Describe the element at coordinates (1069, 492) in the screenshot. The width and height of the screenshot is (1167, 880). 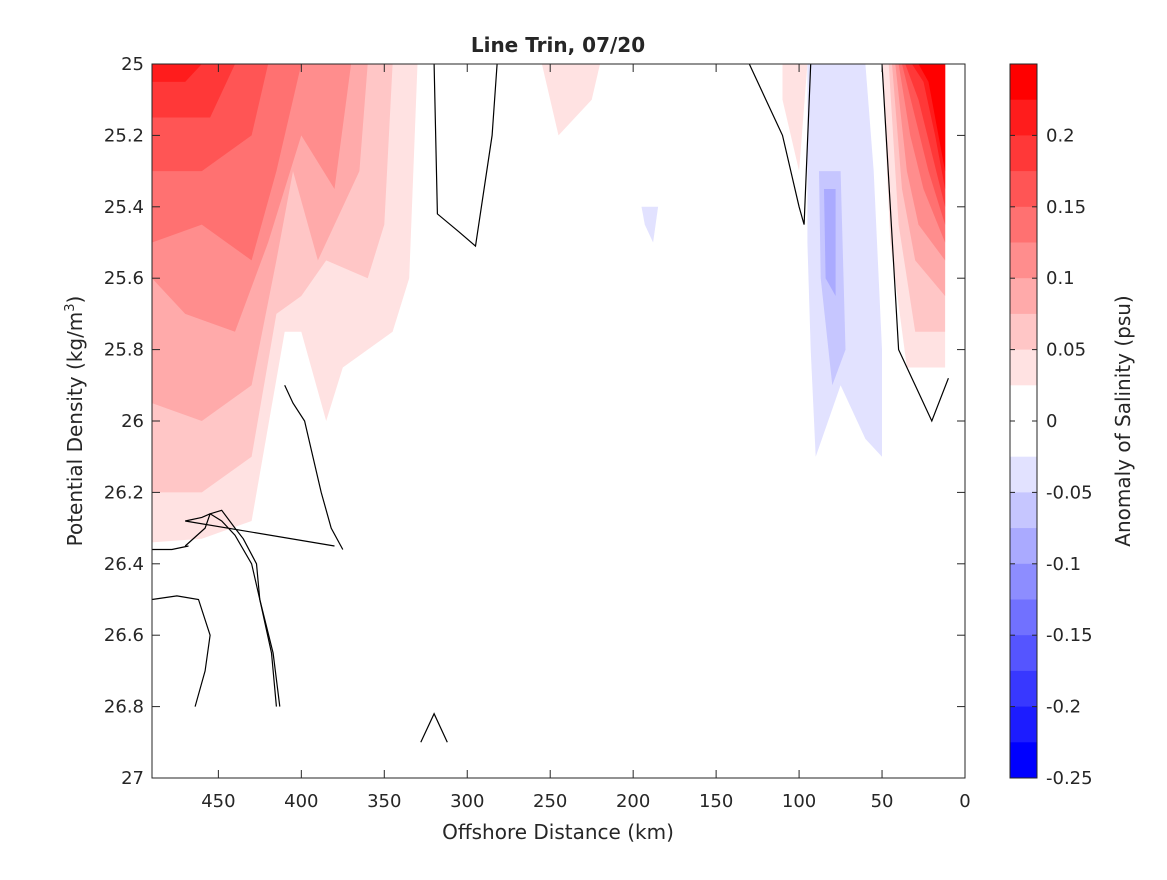
I see `colorbar-tick-label: -0.05` at that location.